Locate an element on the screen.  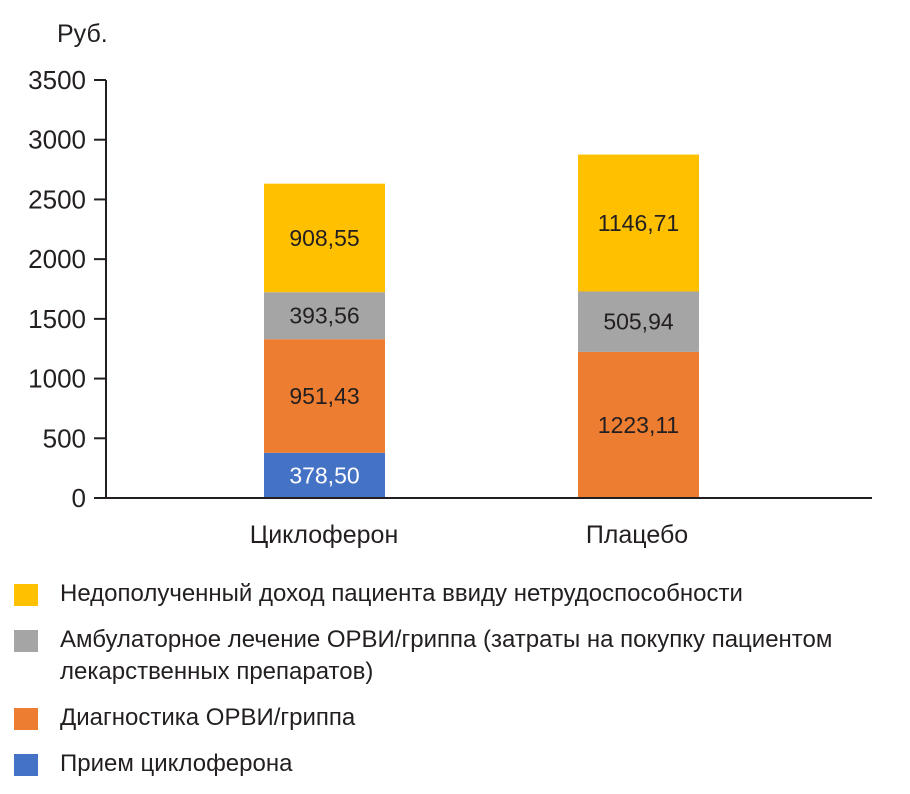
legend-label: Прием циклоферона is located at coordinates (176, 763).